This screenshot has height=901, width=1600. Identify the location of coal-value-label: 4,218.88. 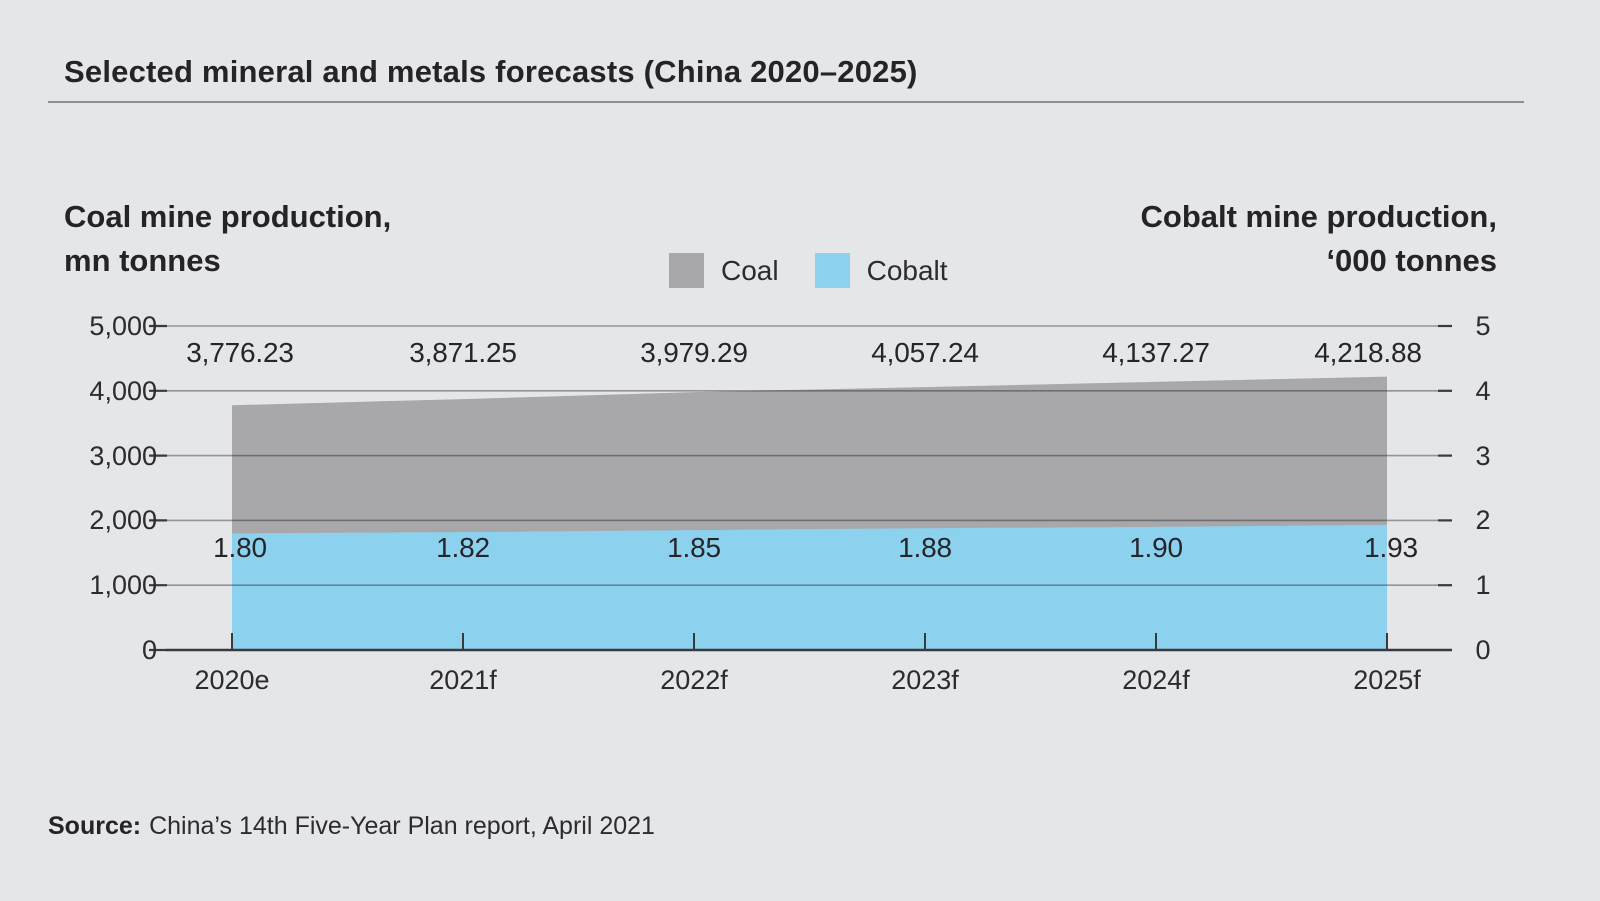
(1368, 352).